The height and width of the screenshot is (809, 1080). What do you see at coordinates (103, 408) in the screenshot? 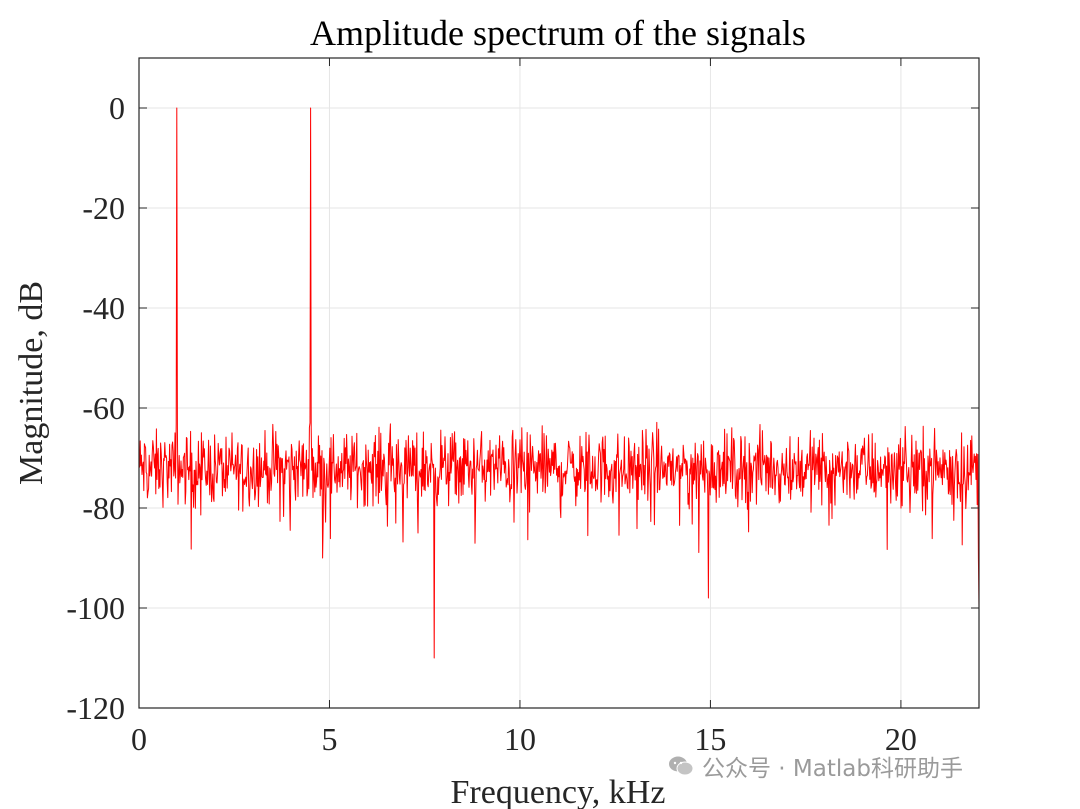
I see `y-tick-label: -60` at bounding box center [103, 408].